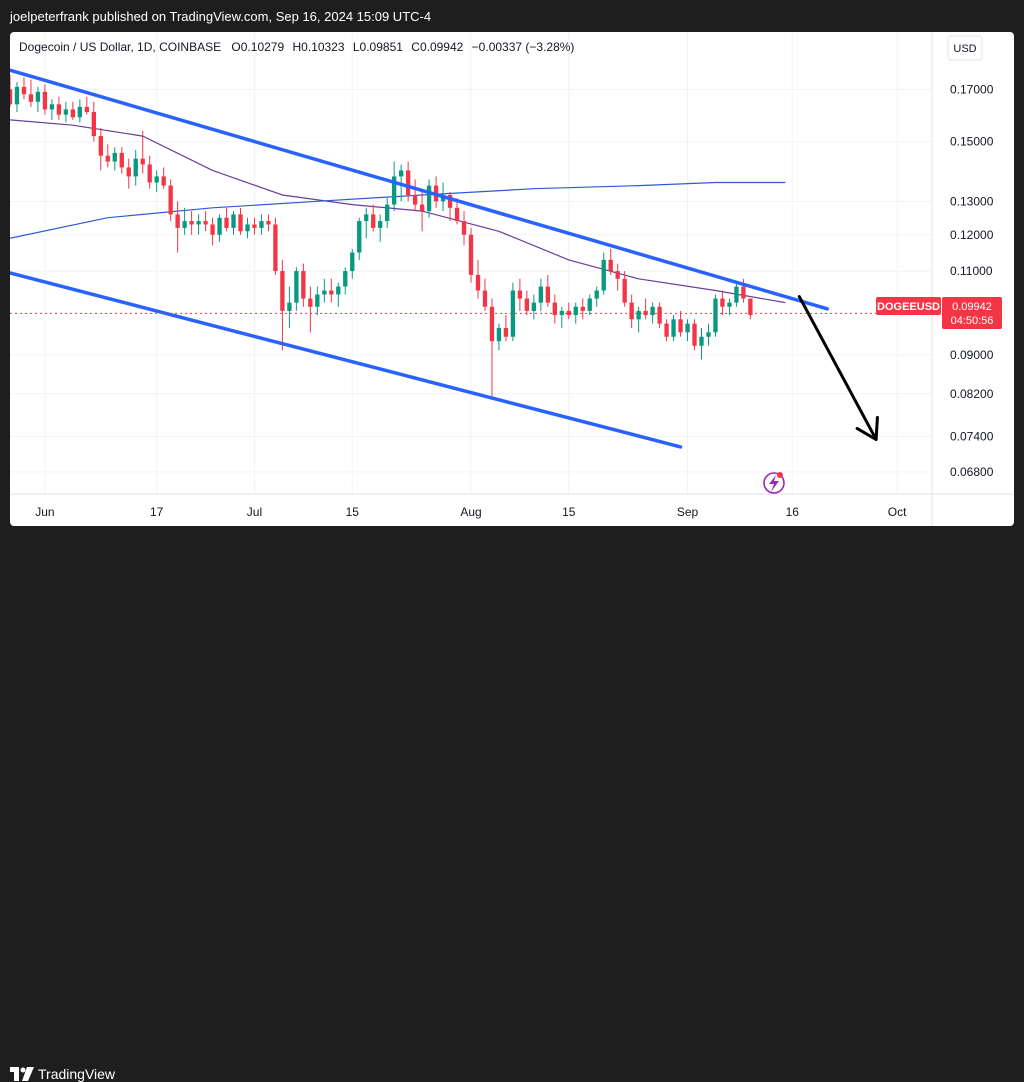 The width and height of the screenshot is (1024, 1082). I want to click on price-change: −0.00337 (−3.28%), so click(523, 47).